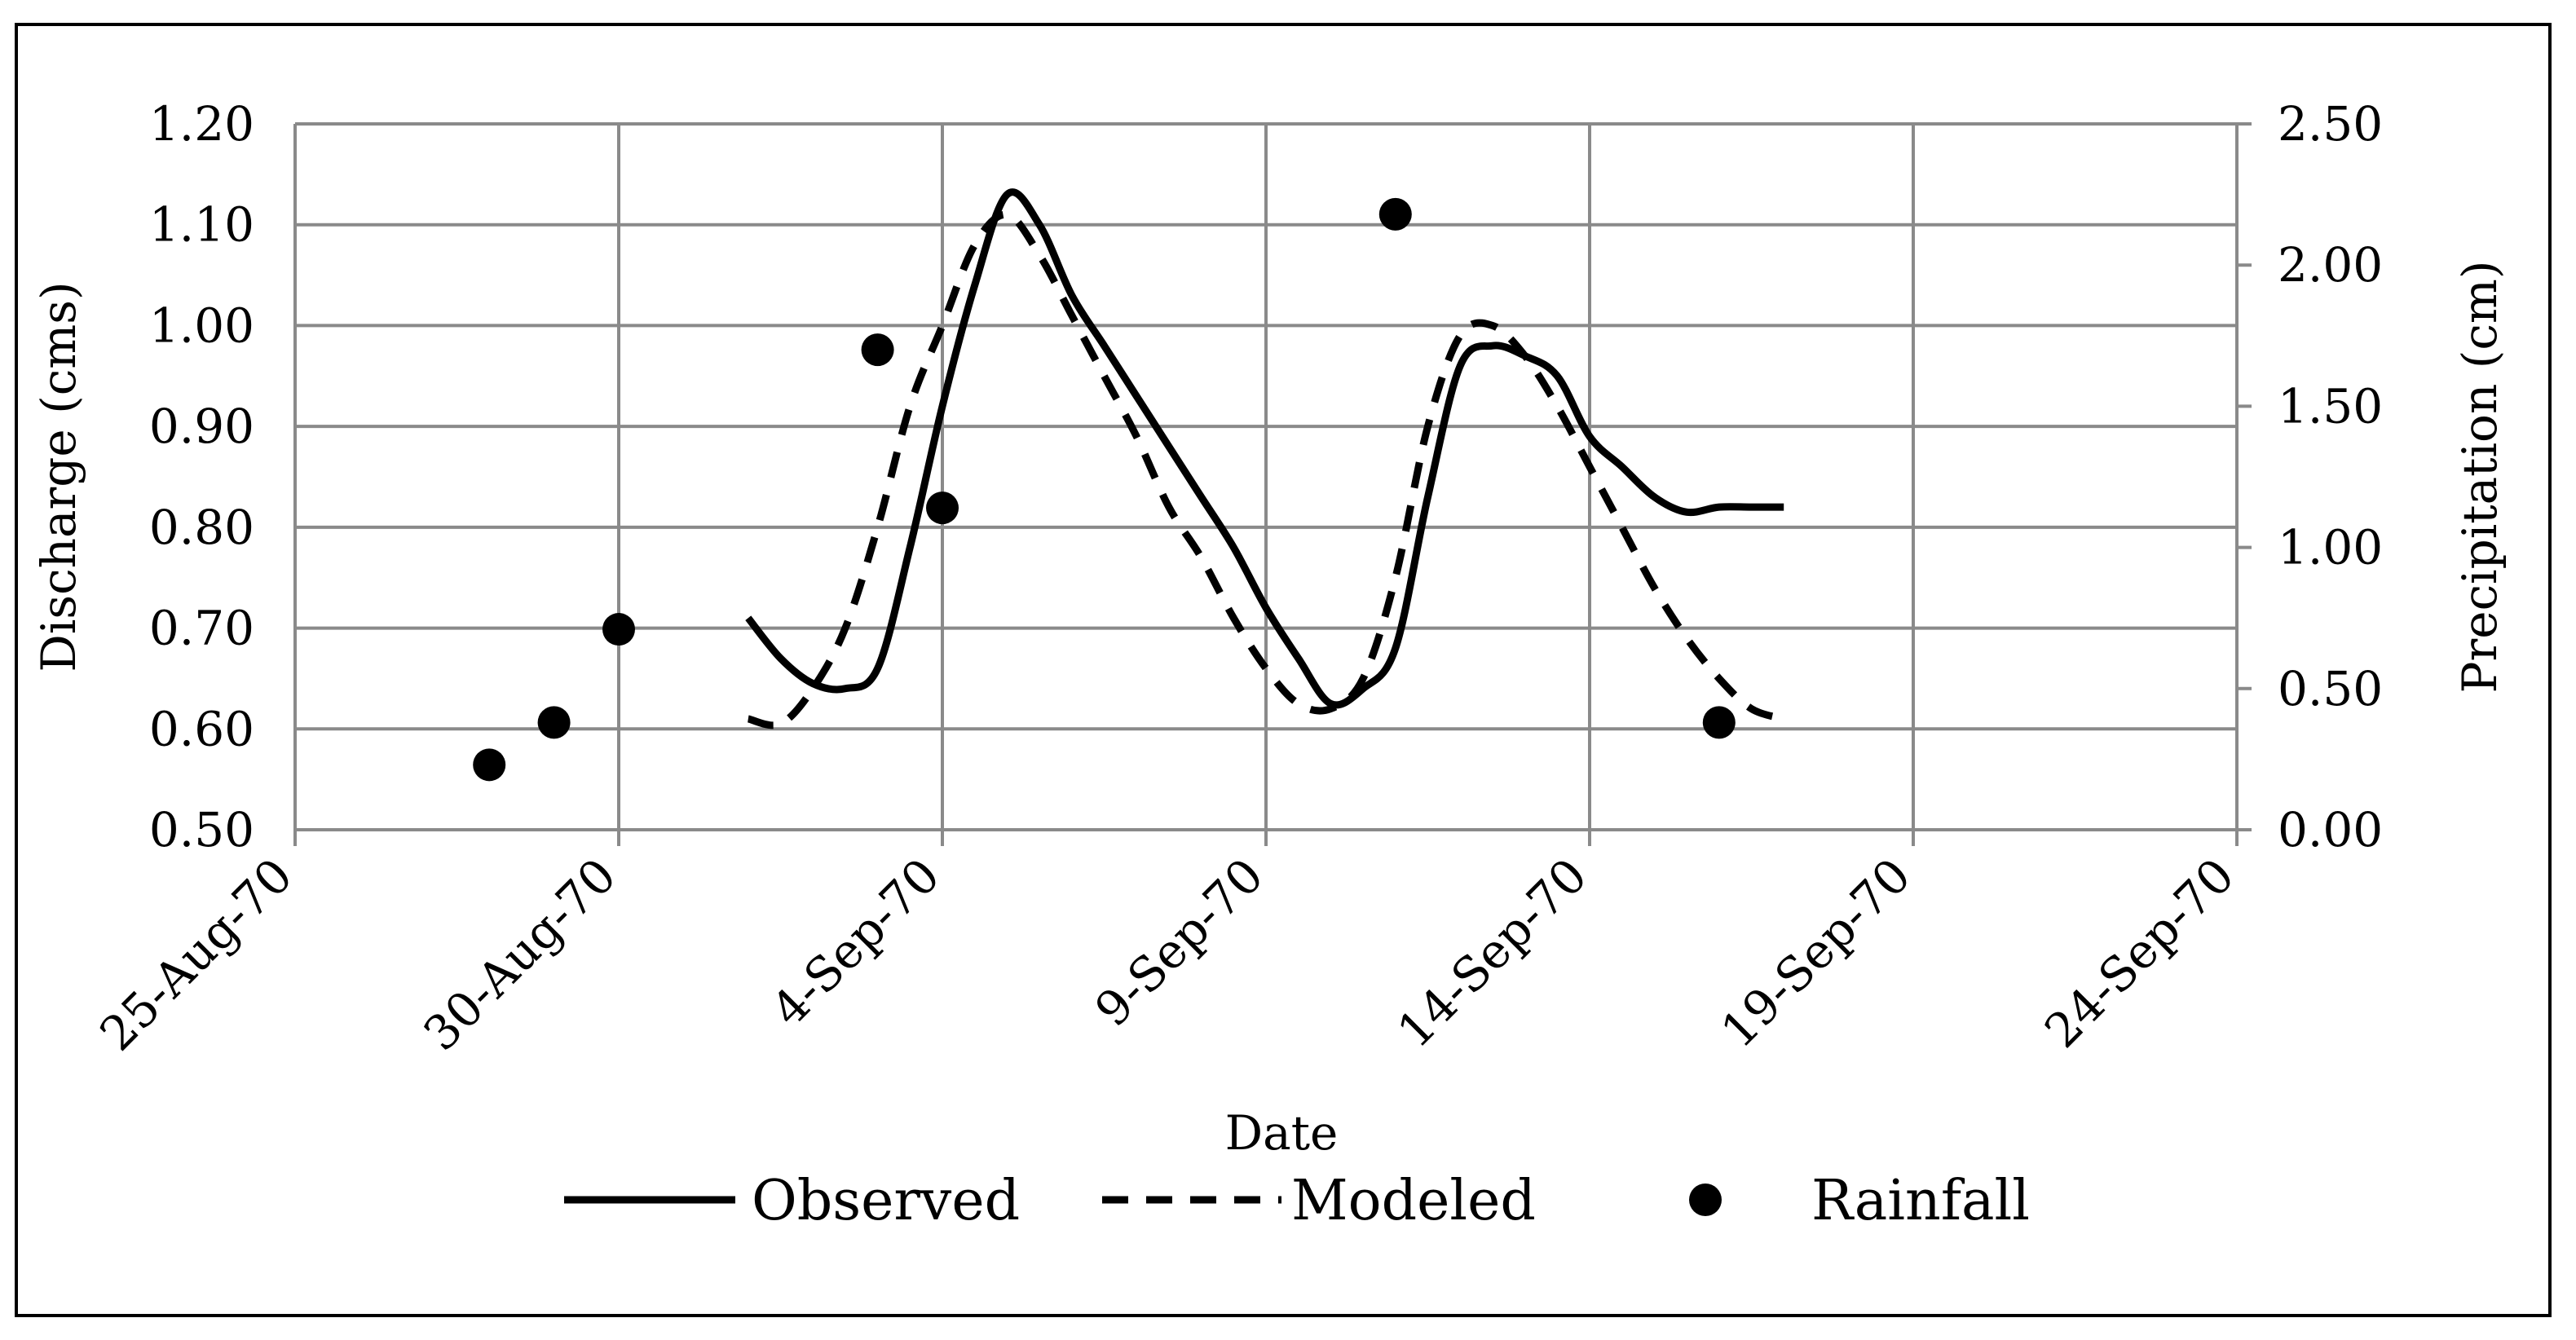  I want to click on x-tick-label: 24-Sep-70, so click(2139, 953).